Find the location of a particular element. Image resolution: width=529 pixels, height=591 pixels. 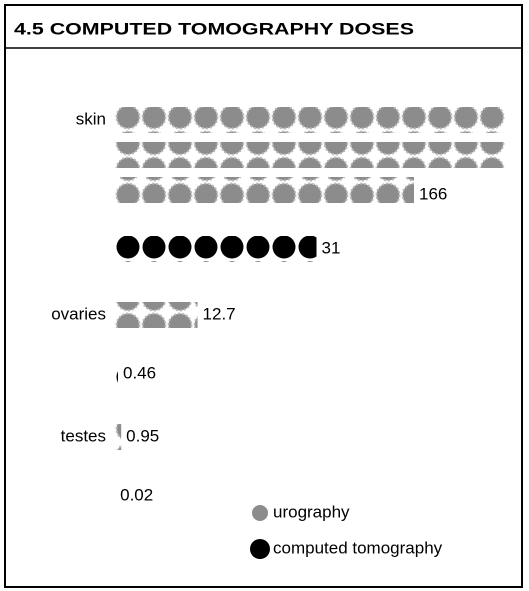

value-label: 0.95 is located at coordinates (142, 435).